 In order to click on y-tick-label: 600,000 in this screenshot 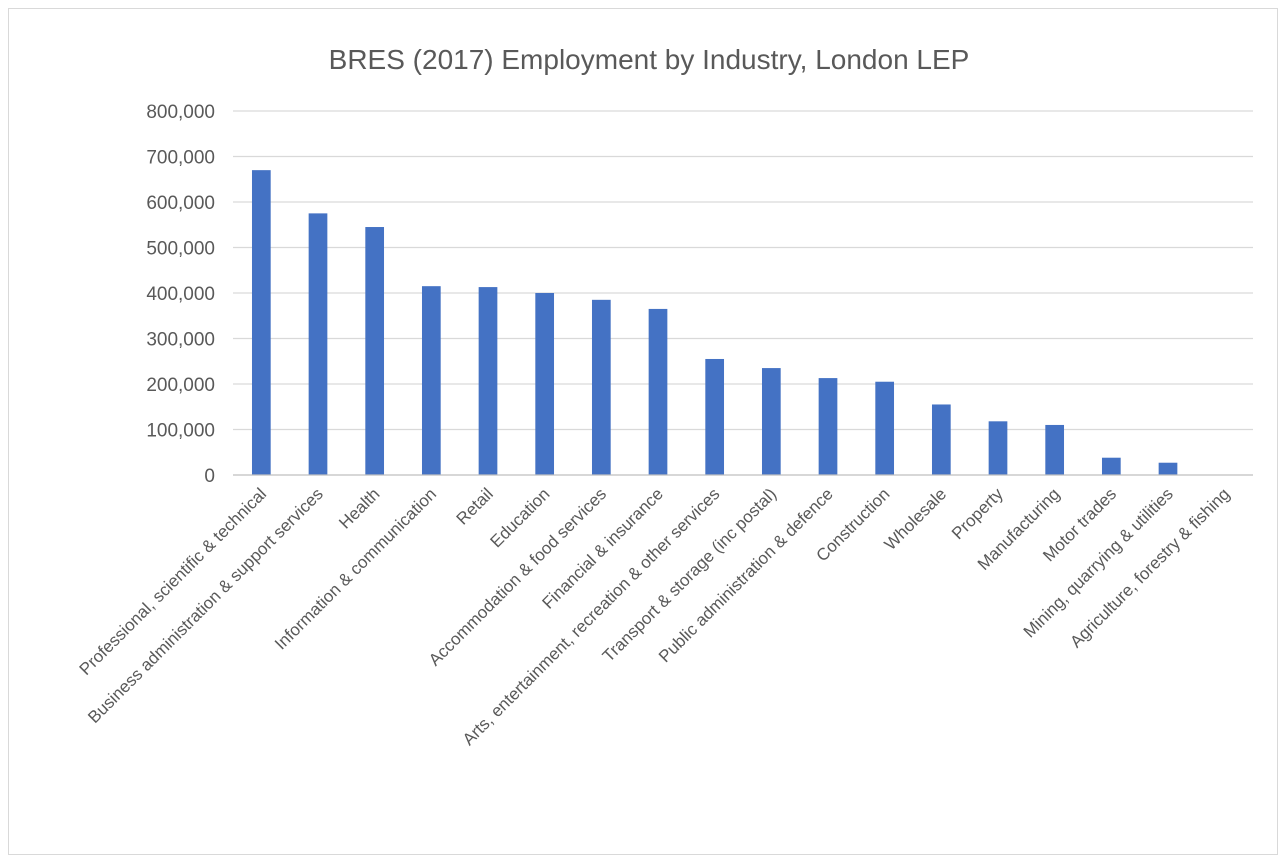, I will do `click(180, 203)`.